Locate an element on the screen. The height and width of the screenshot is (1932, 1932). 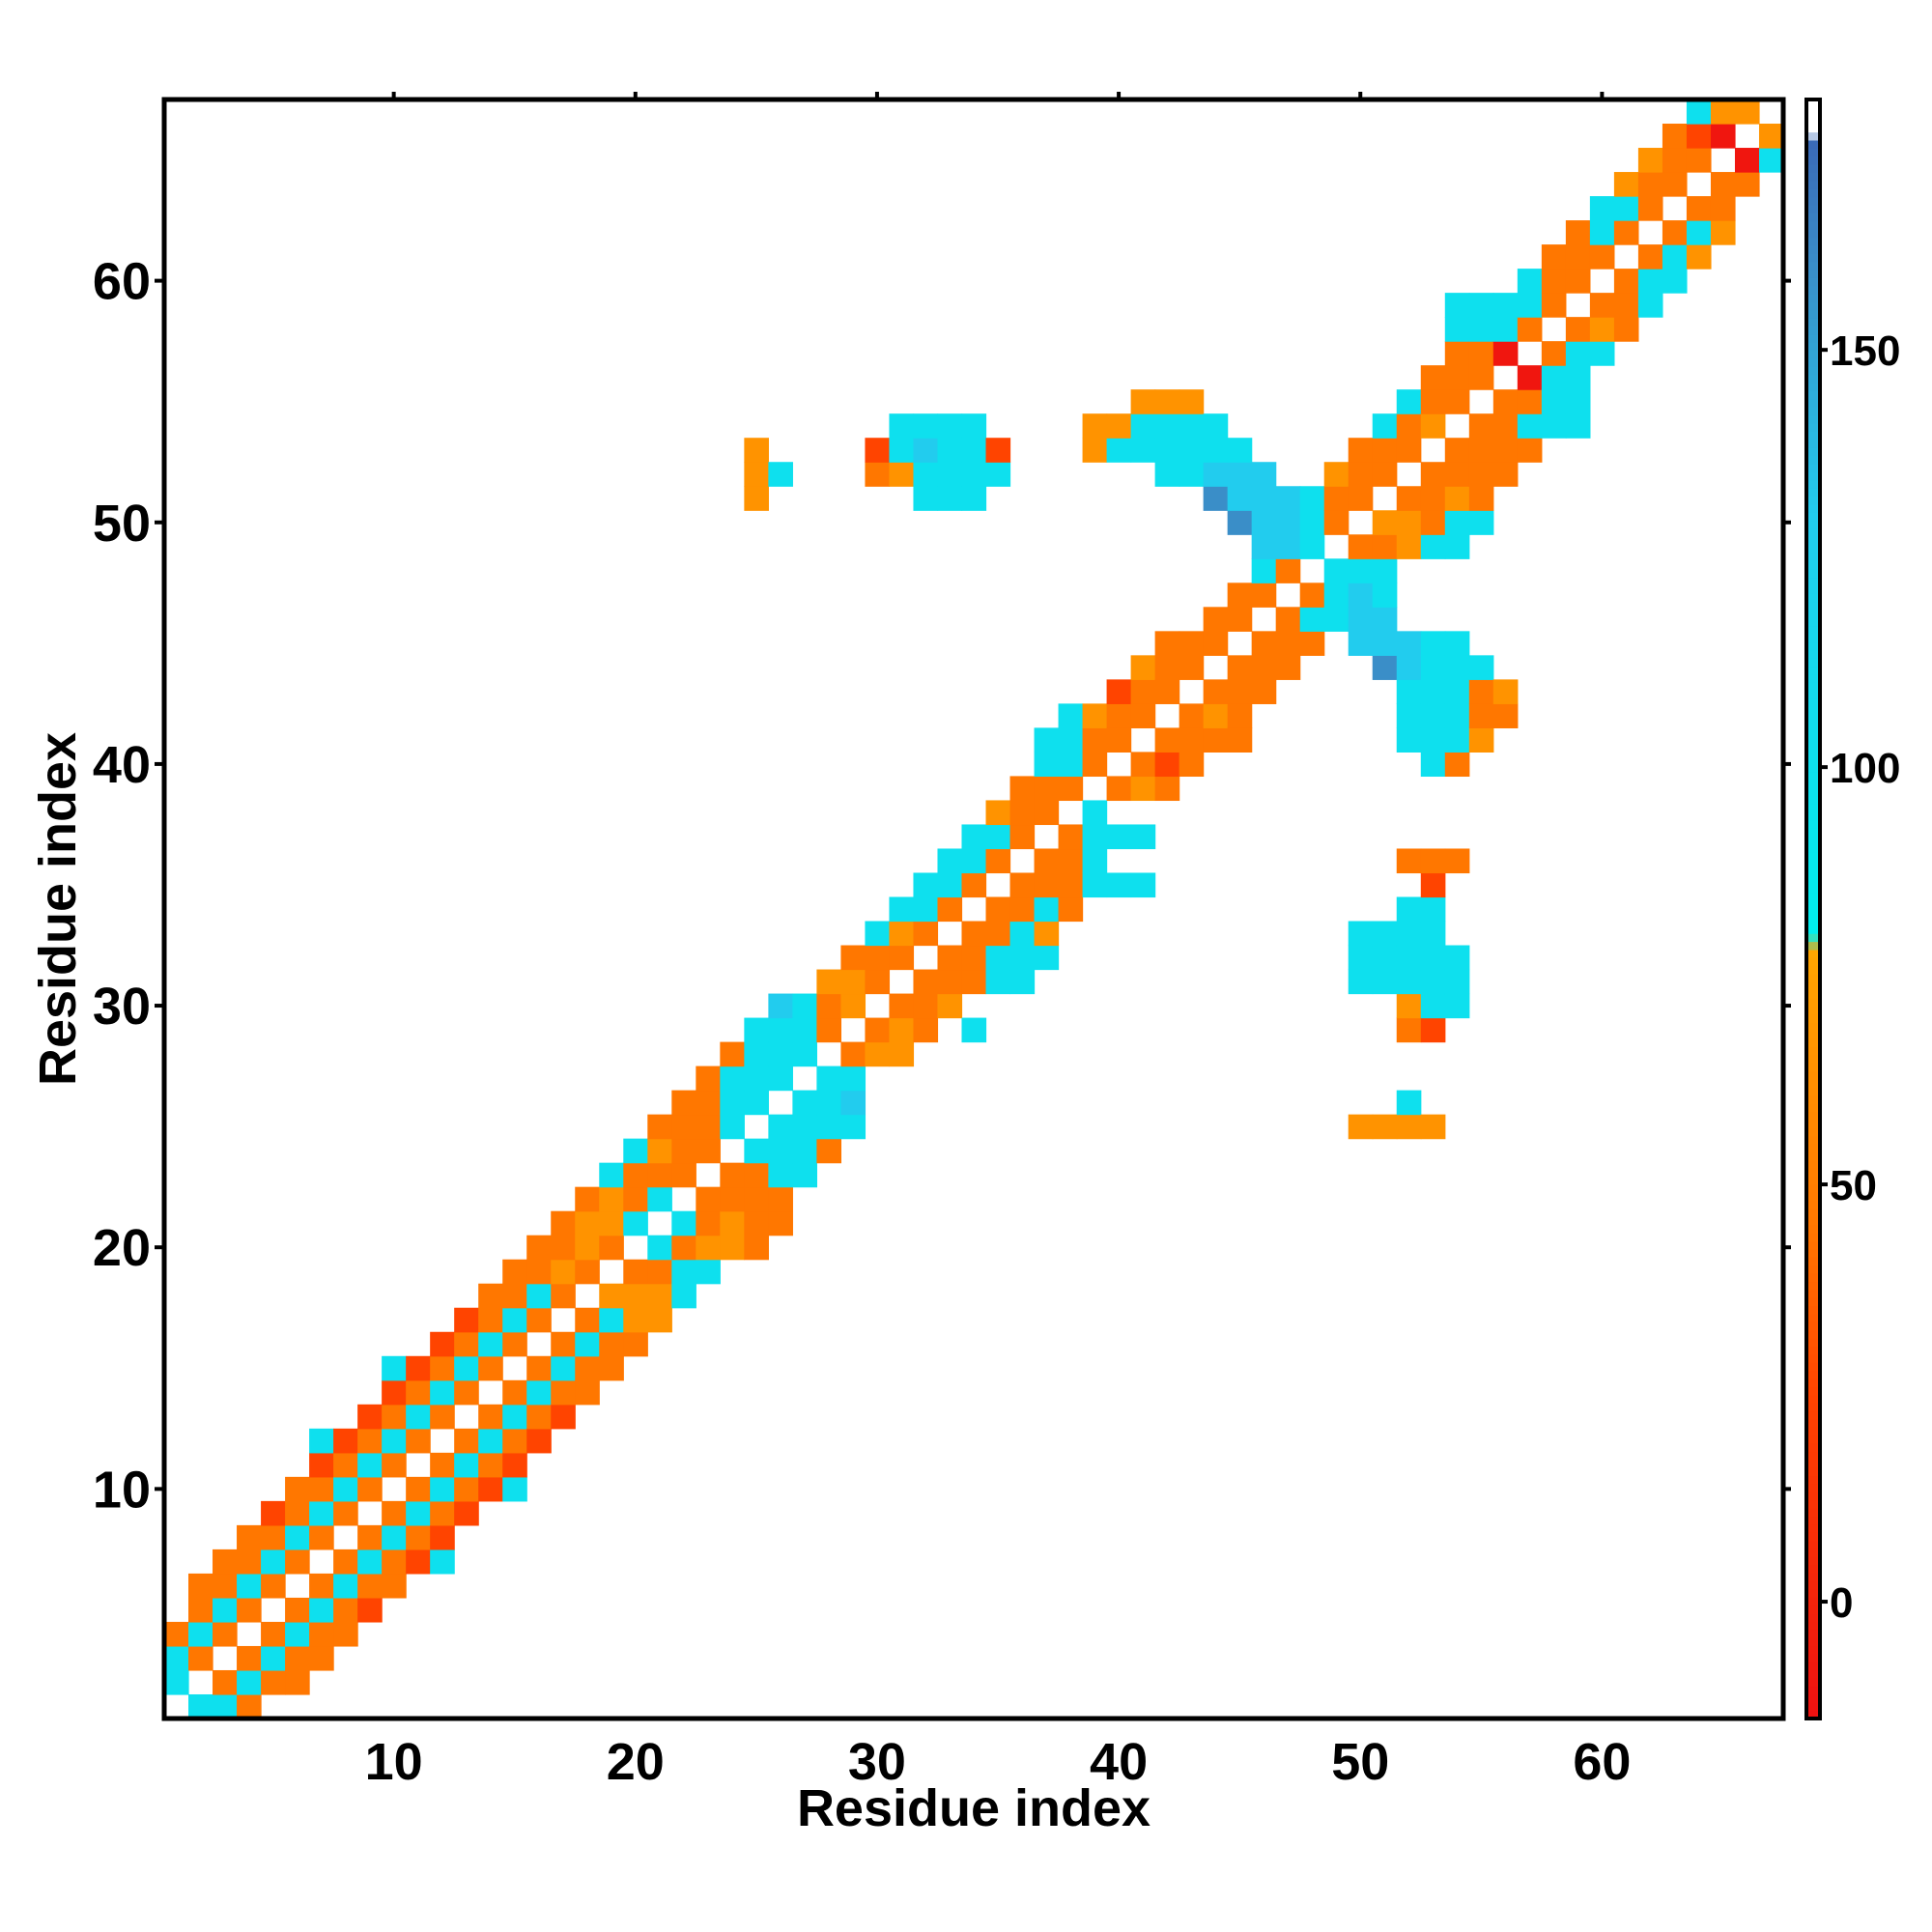
colorbar-frame is located at coordinates (1813, 909).